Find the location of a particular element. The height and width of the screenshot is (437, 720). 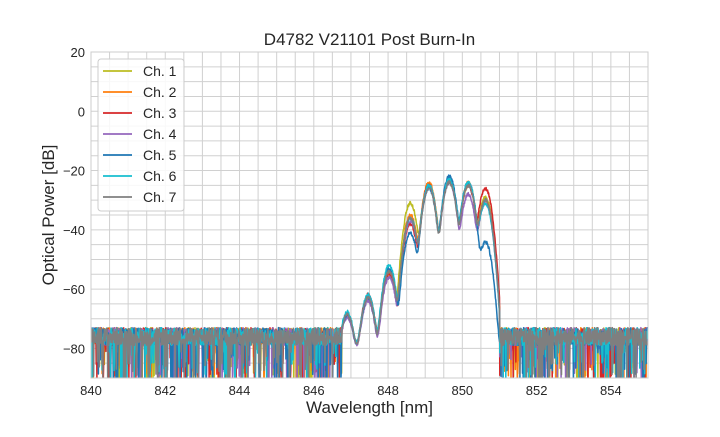

x-tick-label: 854 is located at coordinates (611, 390).